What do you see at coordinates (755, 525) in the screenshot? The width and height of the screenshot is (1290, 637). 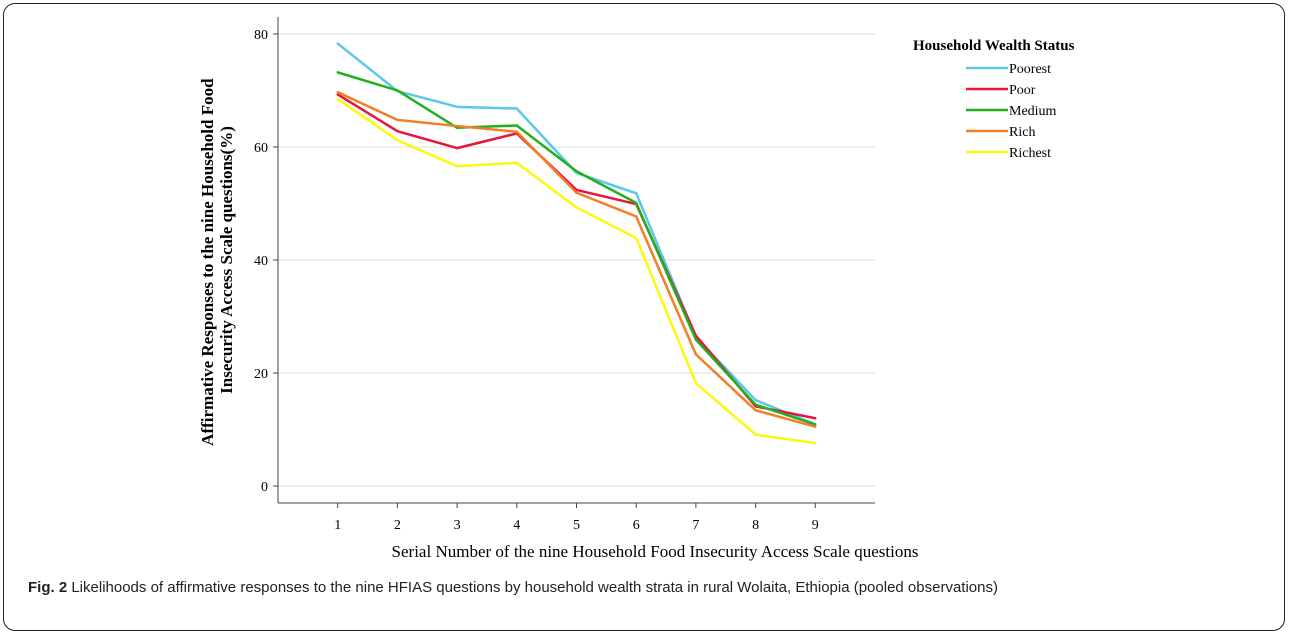 I see `x-tick-label-8: 8` at bounding box center [755, 525].